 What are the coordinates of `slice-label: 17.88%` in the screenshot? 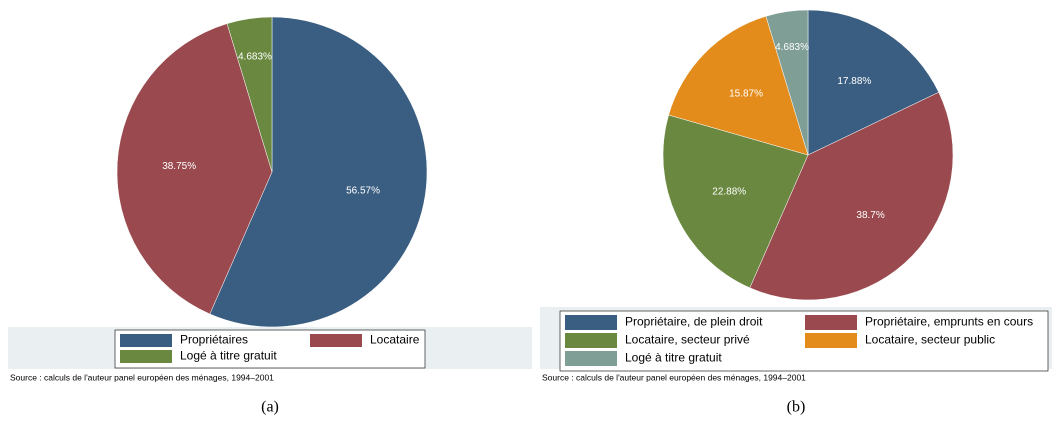 It's located at (854, 81).